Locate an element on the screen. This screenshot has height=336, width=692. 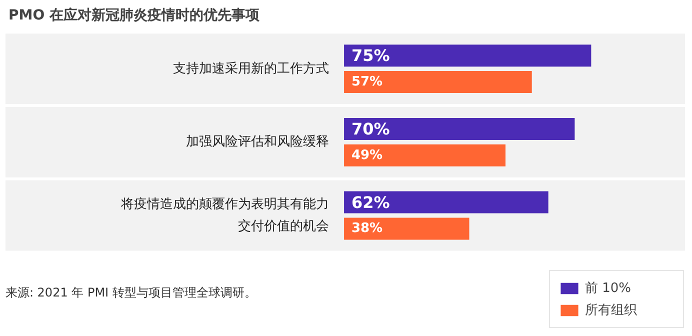
y-tick-label: 加强风险评估和风险缓释 is located at coordinates (258, 142).